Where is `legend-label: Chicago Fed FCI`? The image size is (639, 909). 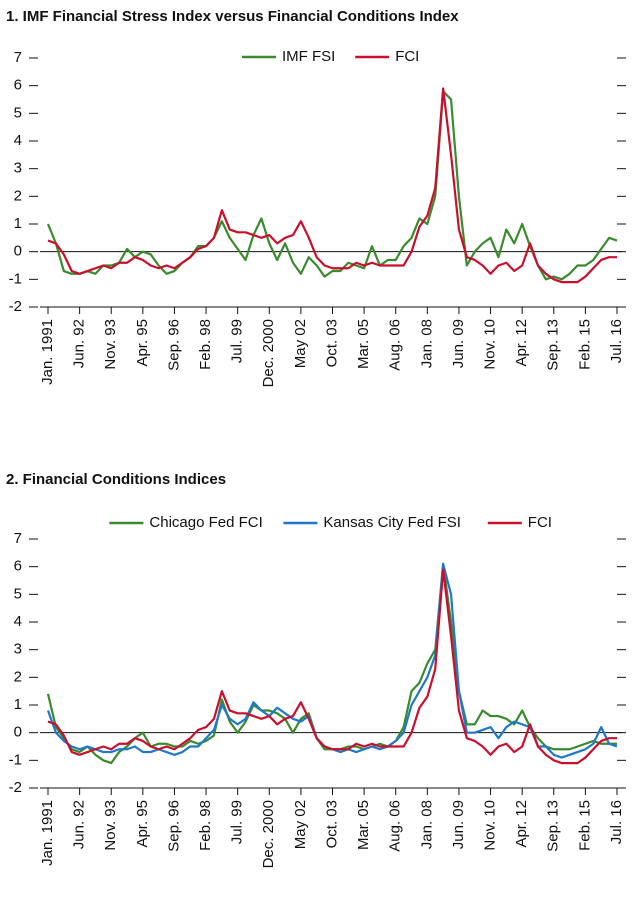 legend-label: Chicago Fed FCI is located at coordinates (205, 522).